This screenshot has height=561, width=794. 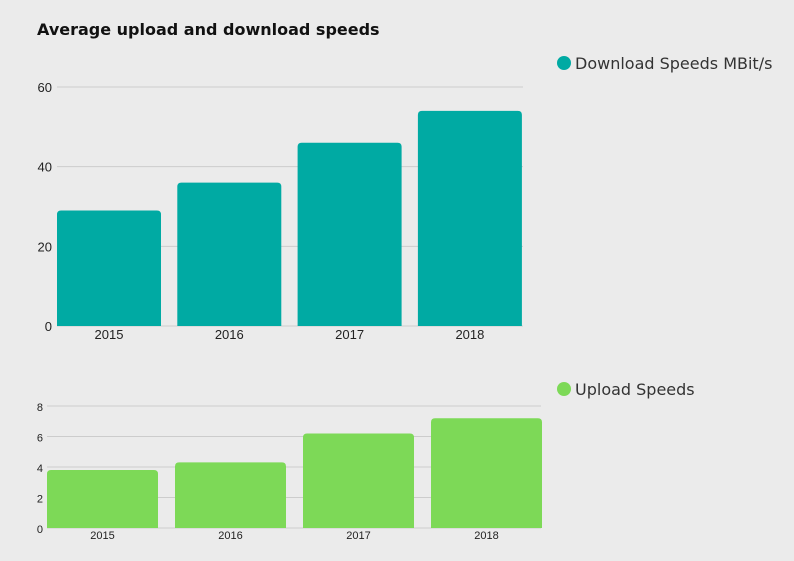 What do you see at coordinates (45, 167) in the screenshot?
I see `y-tick-label: 40` at bounding box center [45, 167].